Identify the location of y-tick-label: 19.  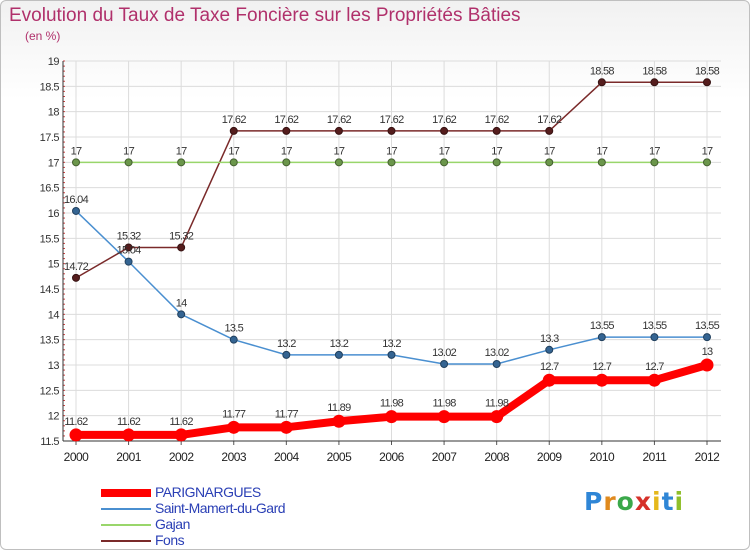
(54, 62).